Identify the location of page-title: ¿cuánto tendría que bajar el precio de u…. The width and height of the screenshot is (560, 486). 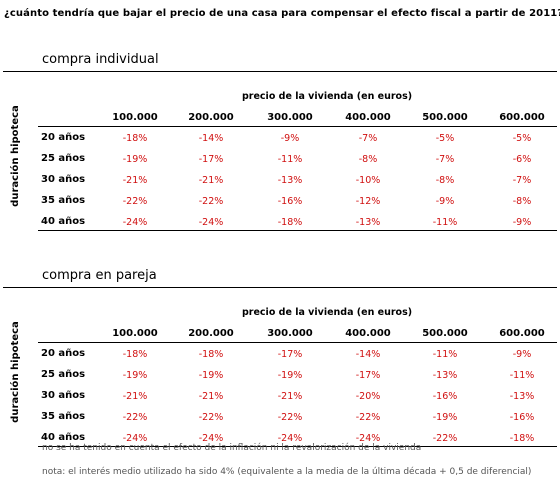
(282, 13).